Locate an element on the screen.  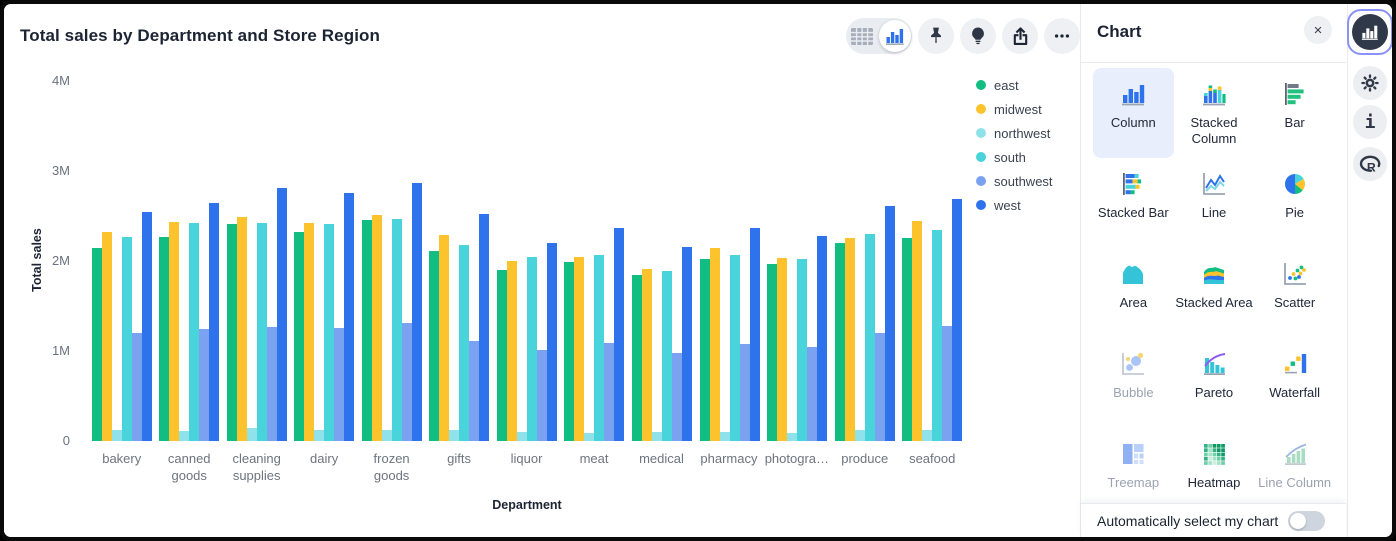
legend-item-west: west is located at coordinates (1014, 205).